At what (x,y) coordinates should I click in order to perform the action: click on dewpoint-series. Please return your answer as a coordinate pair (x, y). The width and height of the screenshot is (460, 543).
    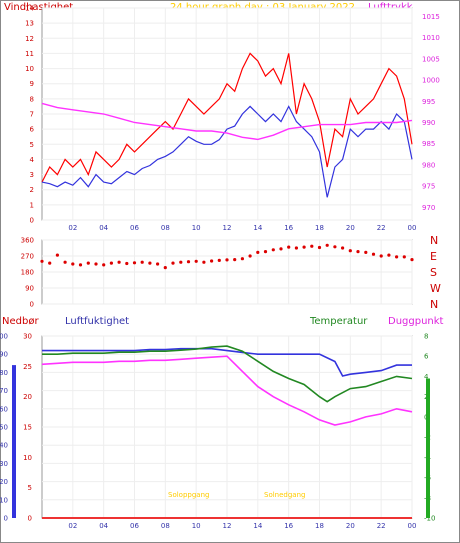
    Looking at the image, I should click on (227, 390).